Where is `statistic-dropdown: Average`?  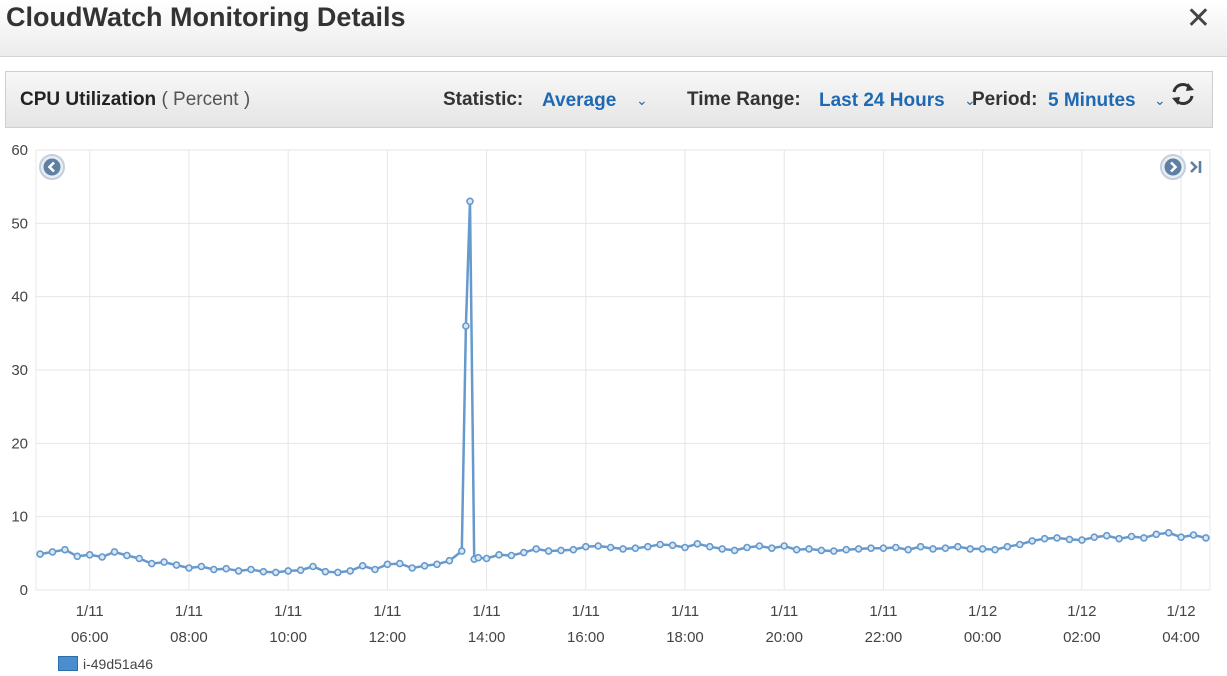
statistic-dropdown: Average is located at coordinates (579, 100).